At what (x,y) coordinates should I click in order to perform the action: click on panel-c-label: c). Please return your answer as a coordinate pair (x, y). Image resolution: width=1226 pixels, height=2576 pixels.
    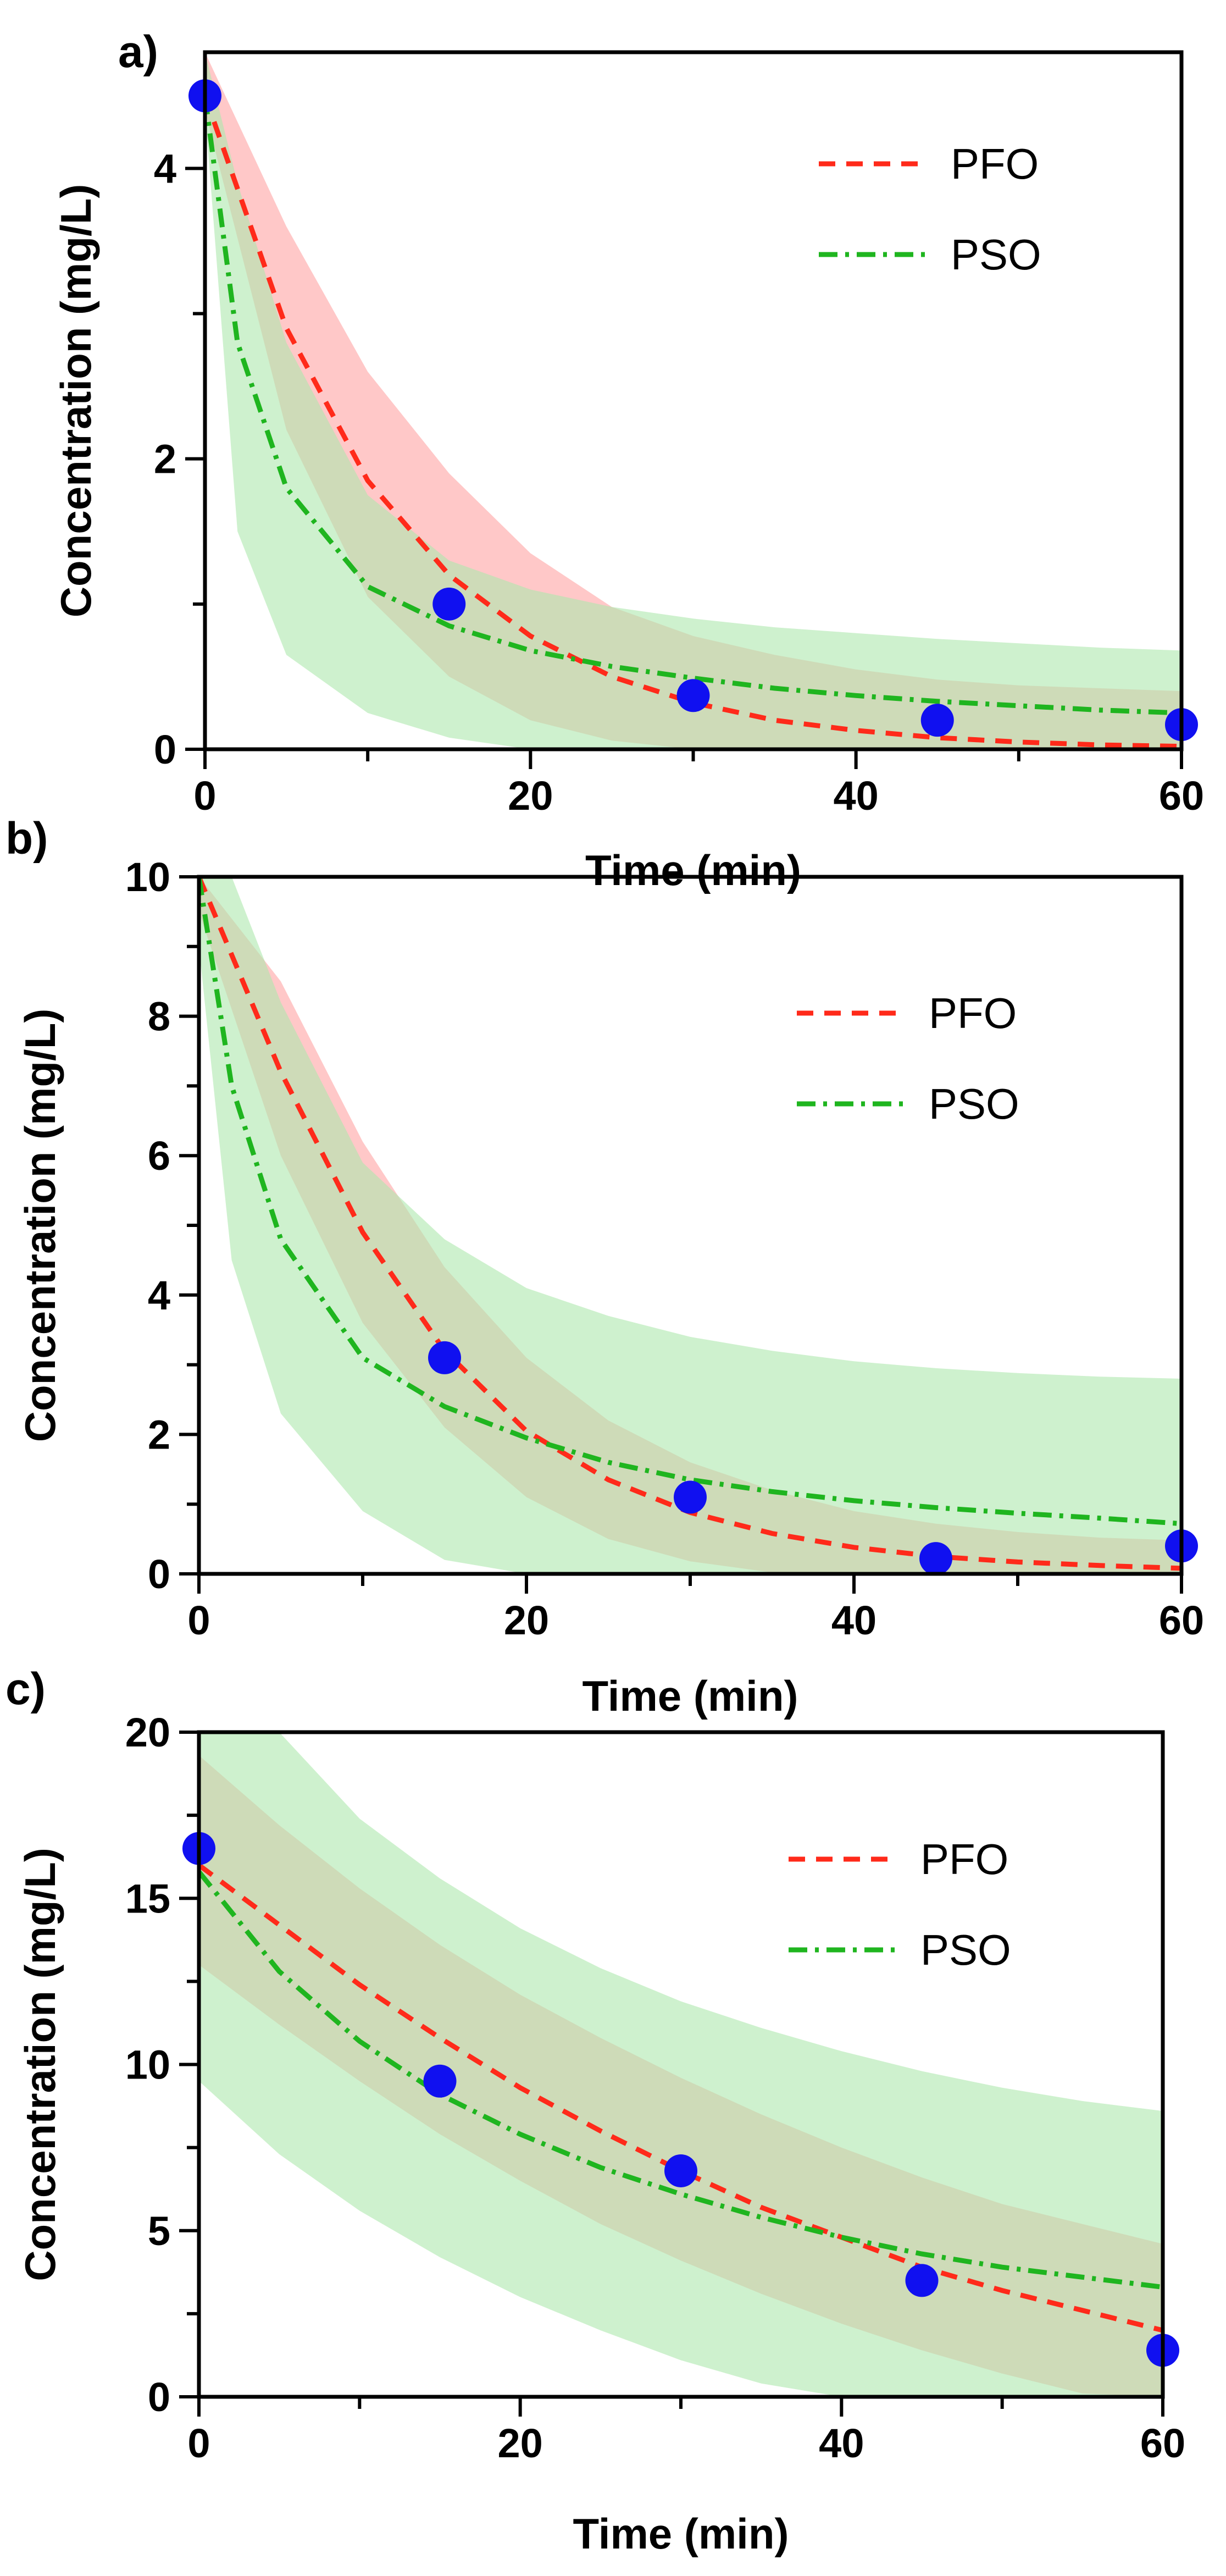
    Looking at the image, I should click on (26, 1689).